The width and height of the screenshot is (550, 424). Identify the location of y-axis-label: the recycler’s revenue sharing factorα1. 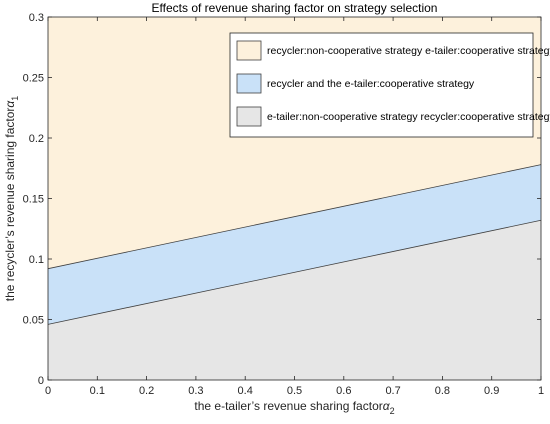
(11, 199).